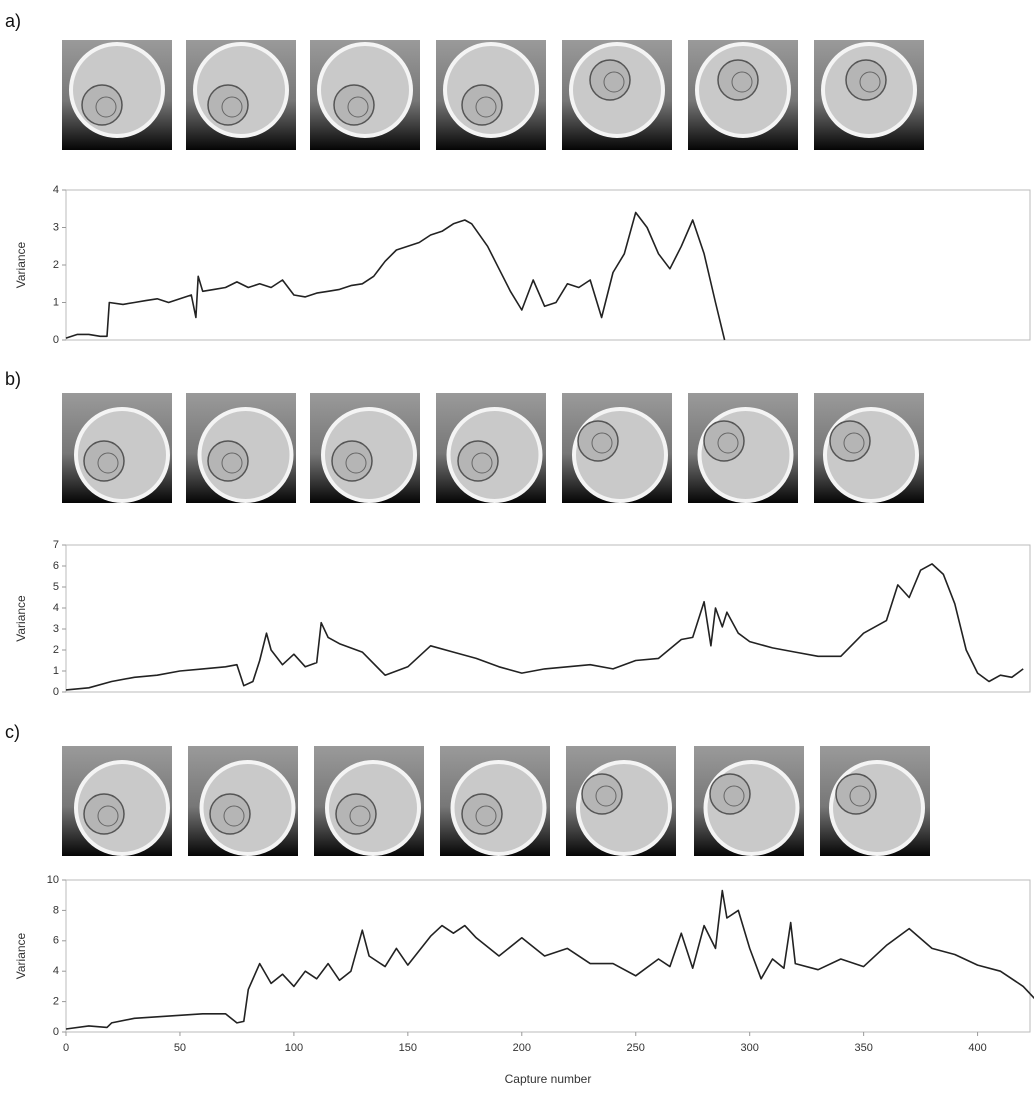  Describe the element at coordinates (56, 587) in the screenshot. I see `y-tick-label: 5` at that location.